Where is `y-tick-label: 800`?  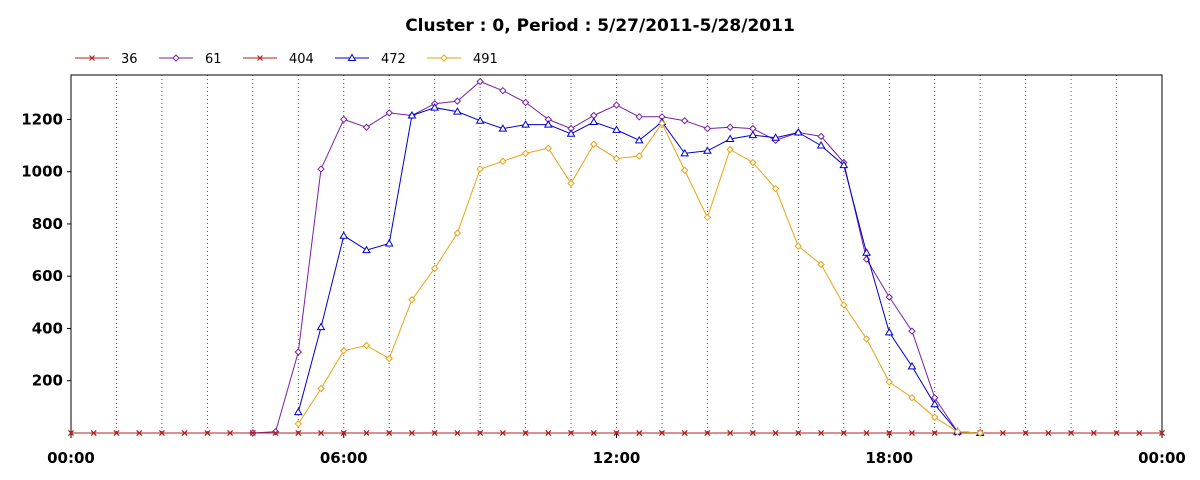 y-tick-label: 800 is located at coordinates (47, 224).